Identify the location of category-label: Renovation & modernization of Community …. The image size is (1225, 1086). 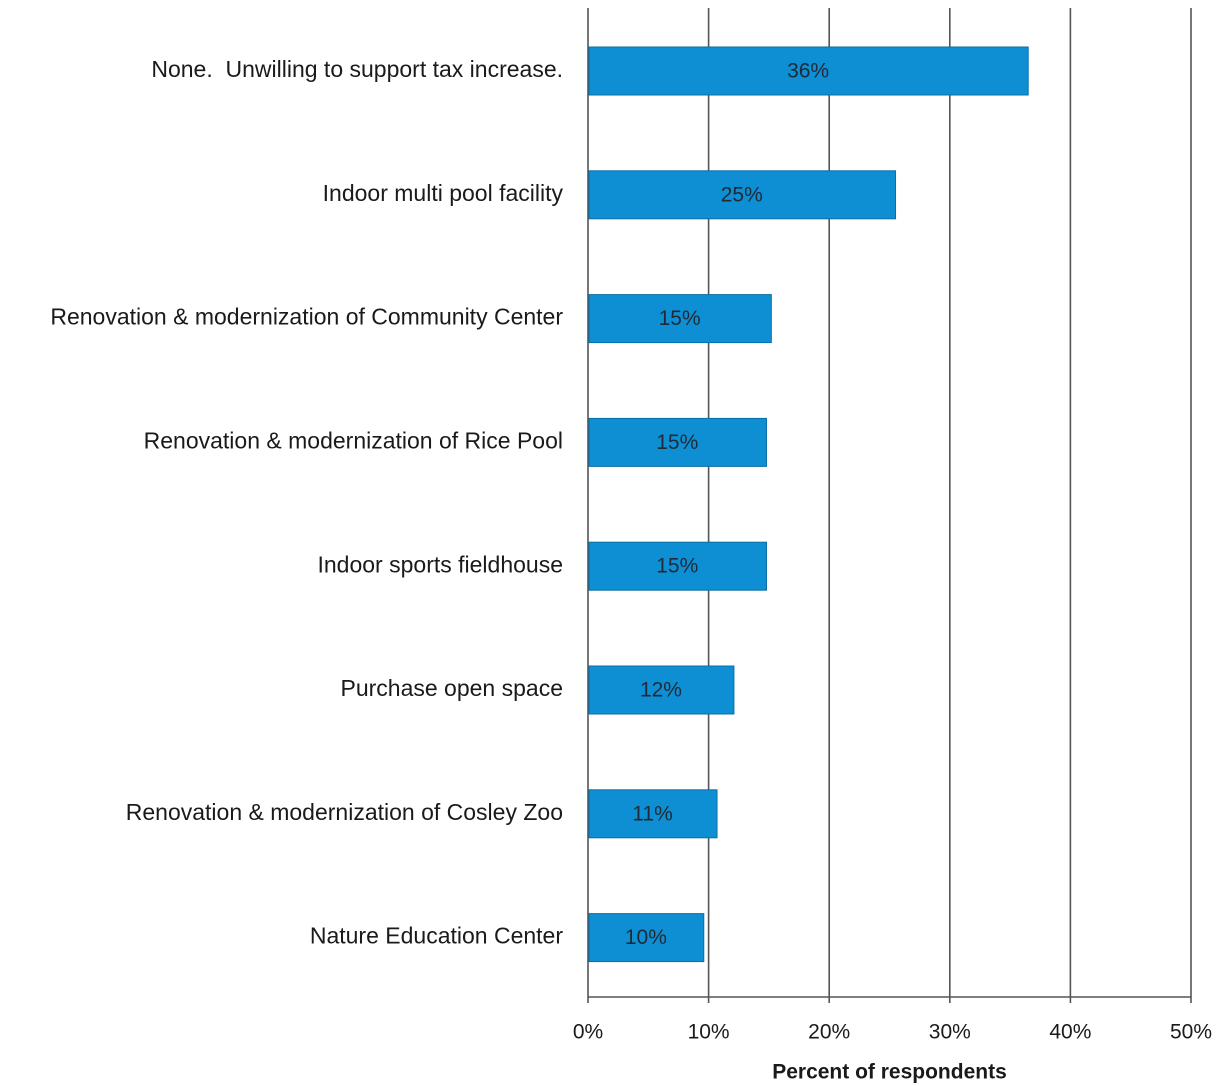
(306, 317).